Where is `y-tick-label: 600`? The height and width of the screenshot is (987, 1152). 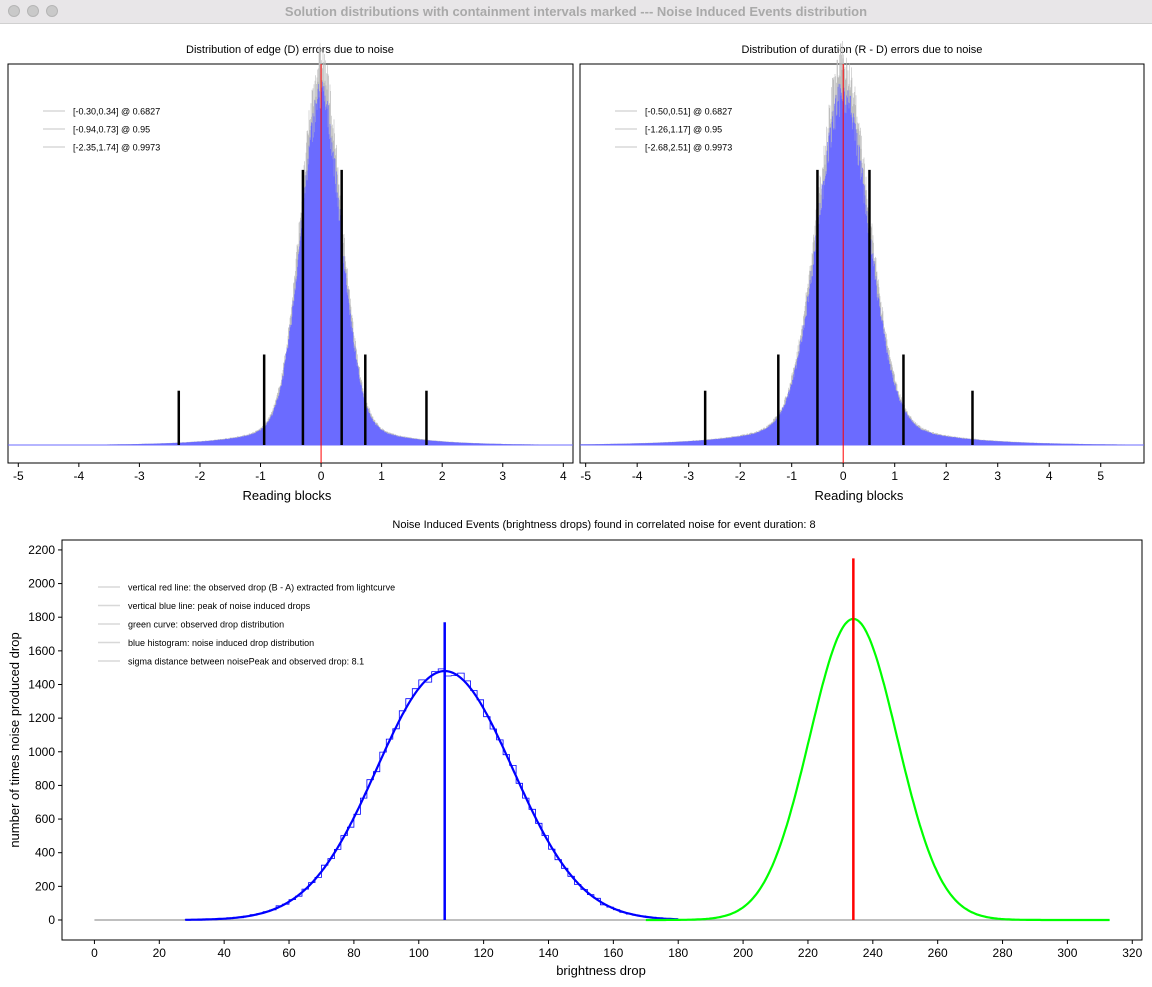
y-tick-label: 600 is located at coordinates (45, 819).